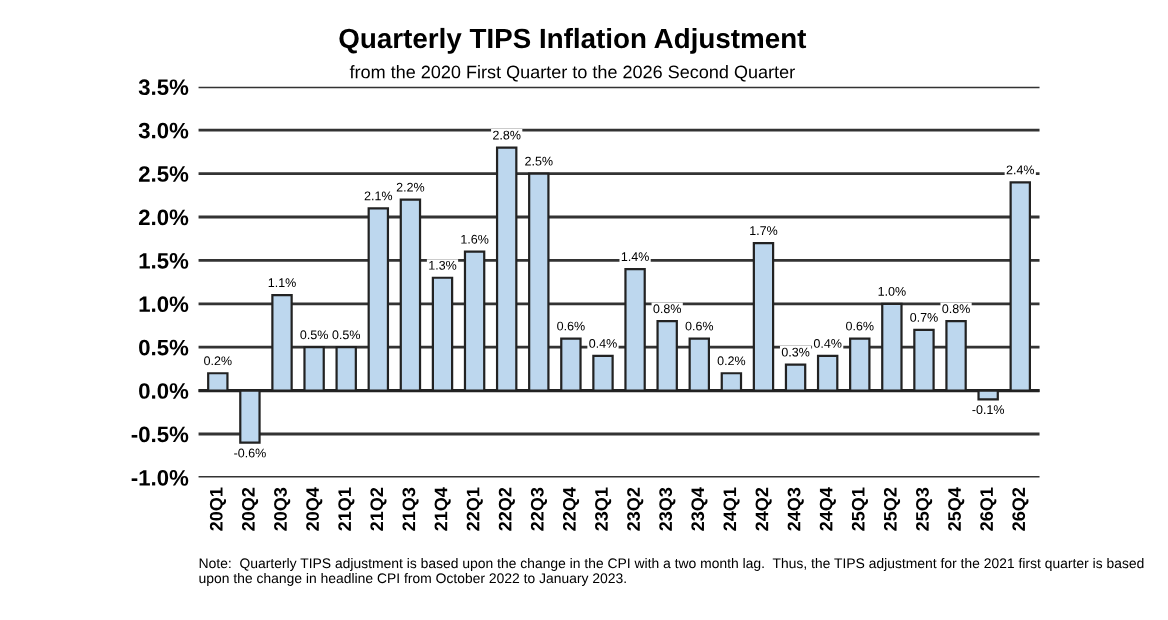 Image resolution: width=1168 pixels, height=620 pixels. Describe the element at coordinates (164, 304) in the screenshot. I see `y-tick-label: 1.0%` at that location.